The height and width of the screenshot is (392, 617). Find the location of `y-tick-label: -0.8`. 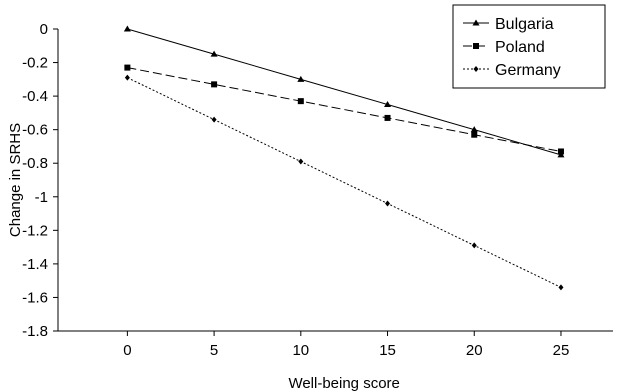

y-tick-label: -0.8 is located at coordinates (35, 163).